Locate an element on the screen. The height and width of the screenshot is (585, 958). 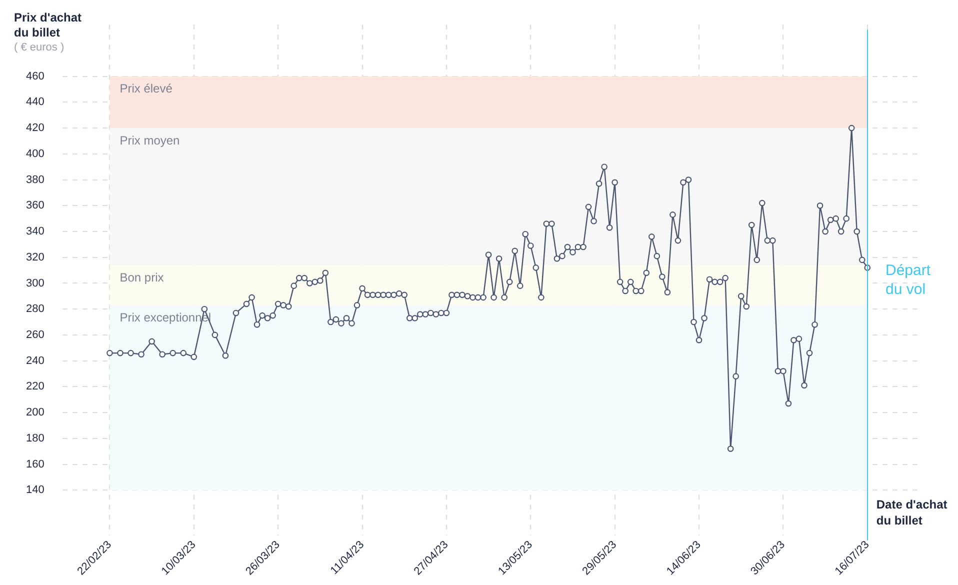
y-tick-label: 420 is located at coordinates (35, 128).